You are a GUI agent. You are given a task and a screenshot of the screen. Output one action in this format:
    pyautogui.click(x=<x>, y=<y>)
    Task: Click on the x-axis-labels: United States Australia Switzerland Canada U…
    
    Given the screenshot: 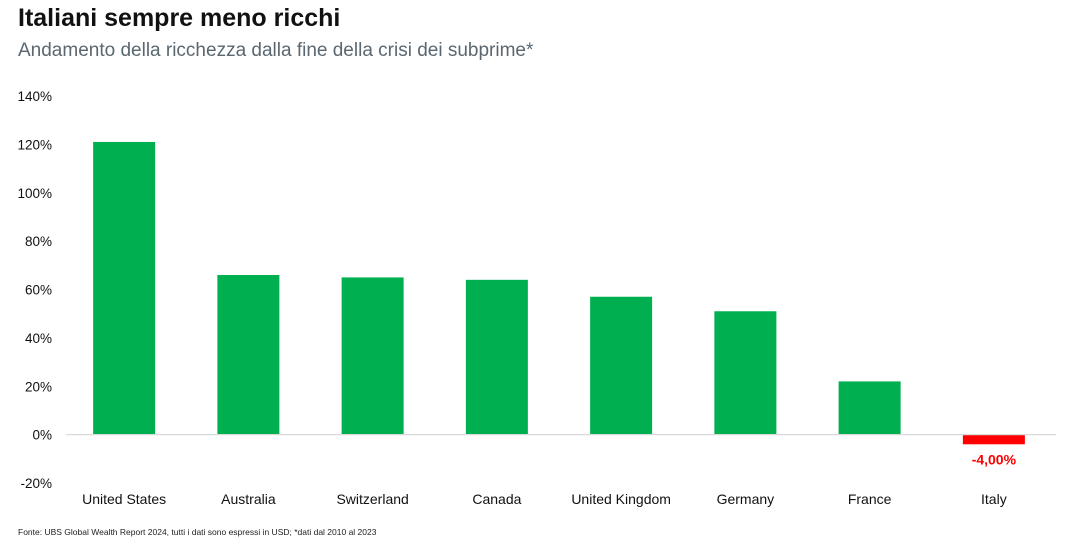 What is the action you would take?
    pyautogui.click(x=544, y=499)
    